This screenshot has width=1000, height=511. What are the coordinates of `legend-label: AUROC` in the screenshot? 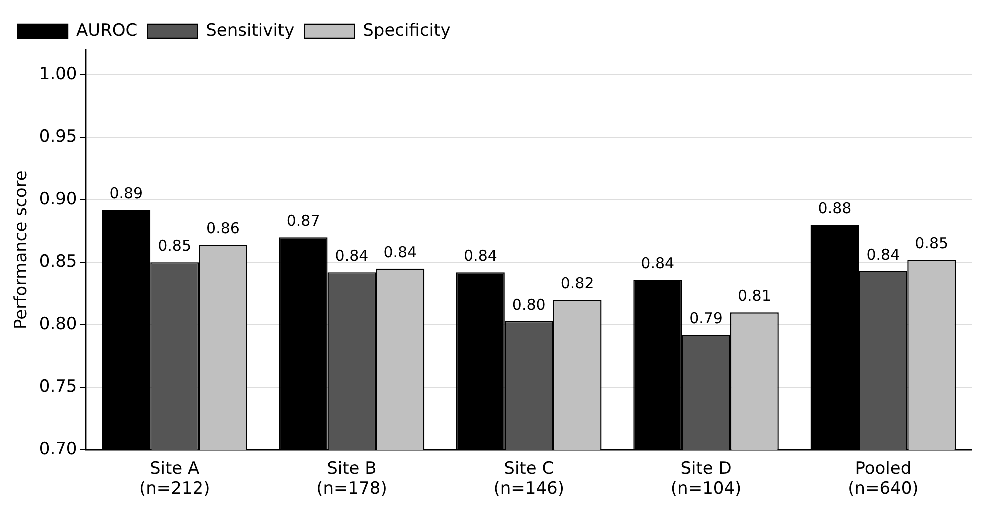 It's located at (107, 30).